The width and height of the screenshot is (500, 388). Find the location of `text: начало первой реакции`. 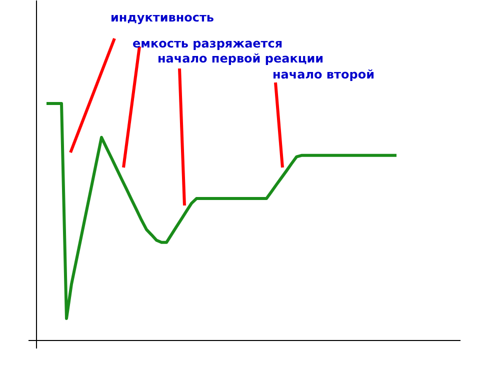

text: начало первой реакции is located at coordinates (241, 59).